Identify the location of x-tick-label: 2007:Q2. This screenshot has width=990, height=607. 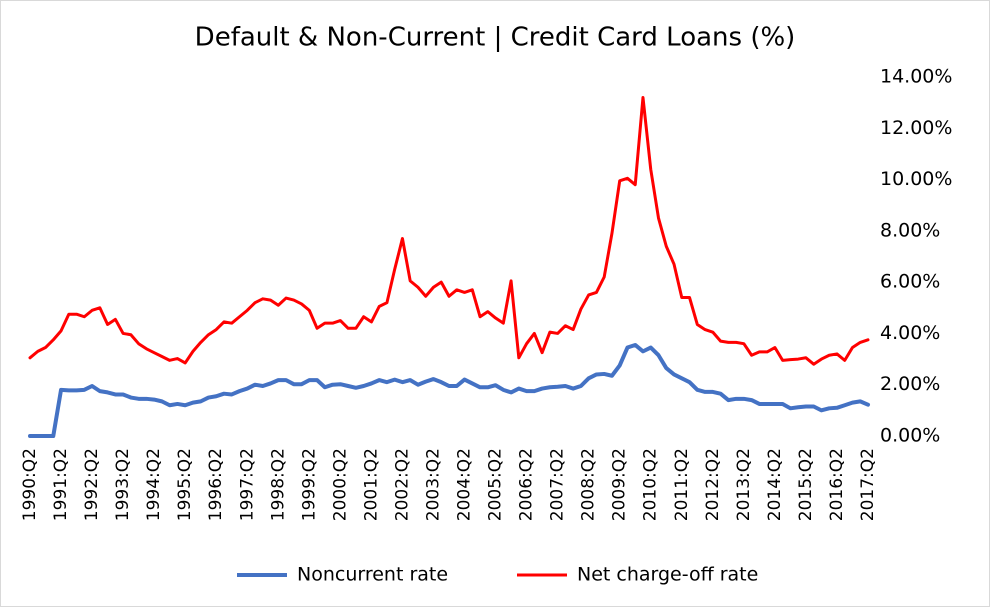
(558, 484).